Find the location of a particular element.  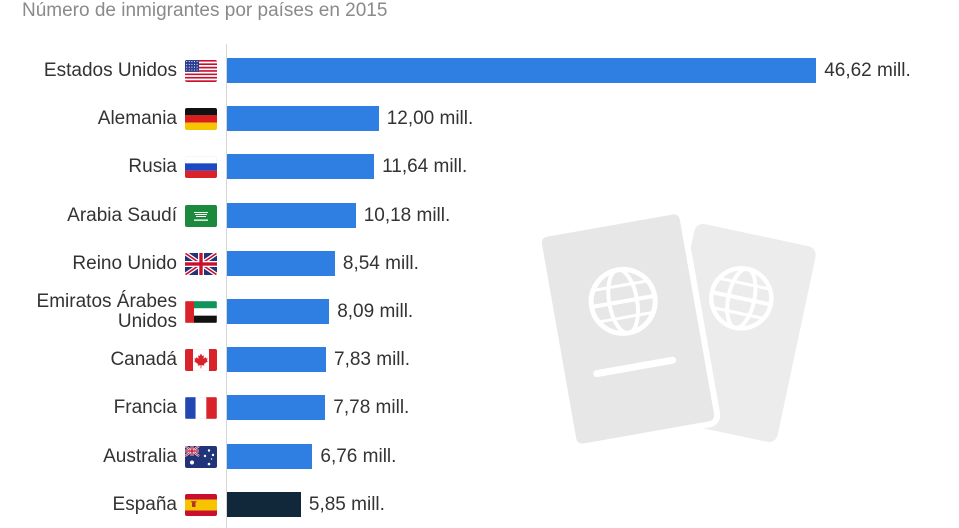

australia-flag-icon is located at coordinates (201, 456).